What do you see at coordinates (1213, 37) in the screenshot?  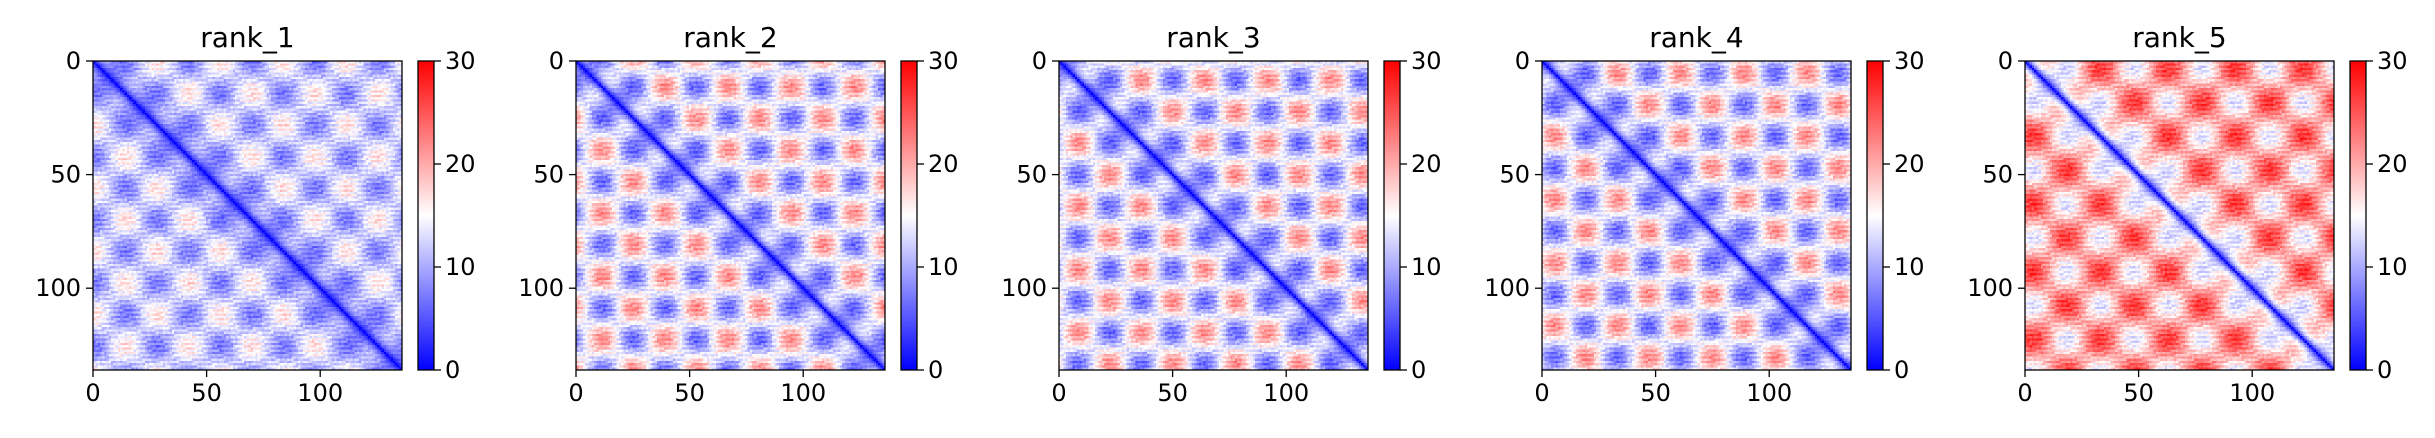 I see `panel-title: rank_3` at bounding box center [1213, 37].